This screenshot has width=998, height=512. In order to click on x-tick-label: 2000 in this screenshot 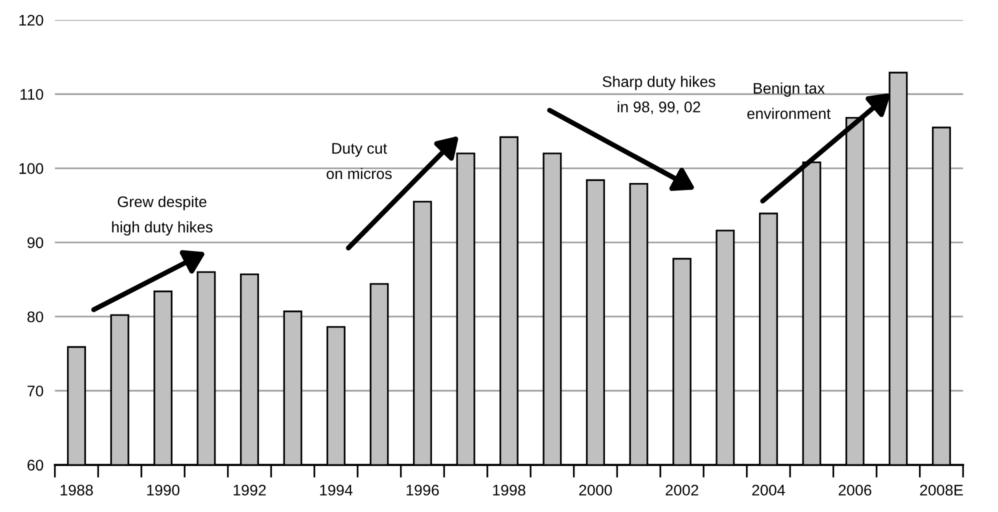, I will do `click(595, 490)`.